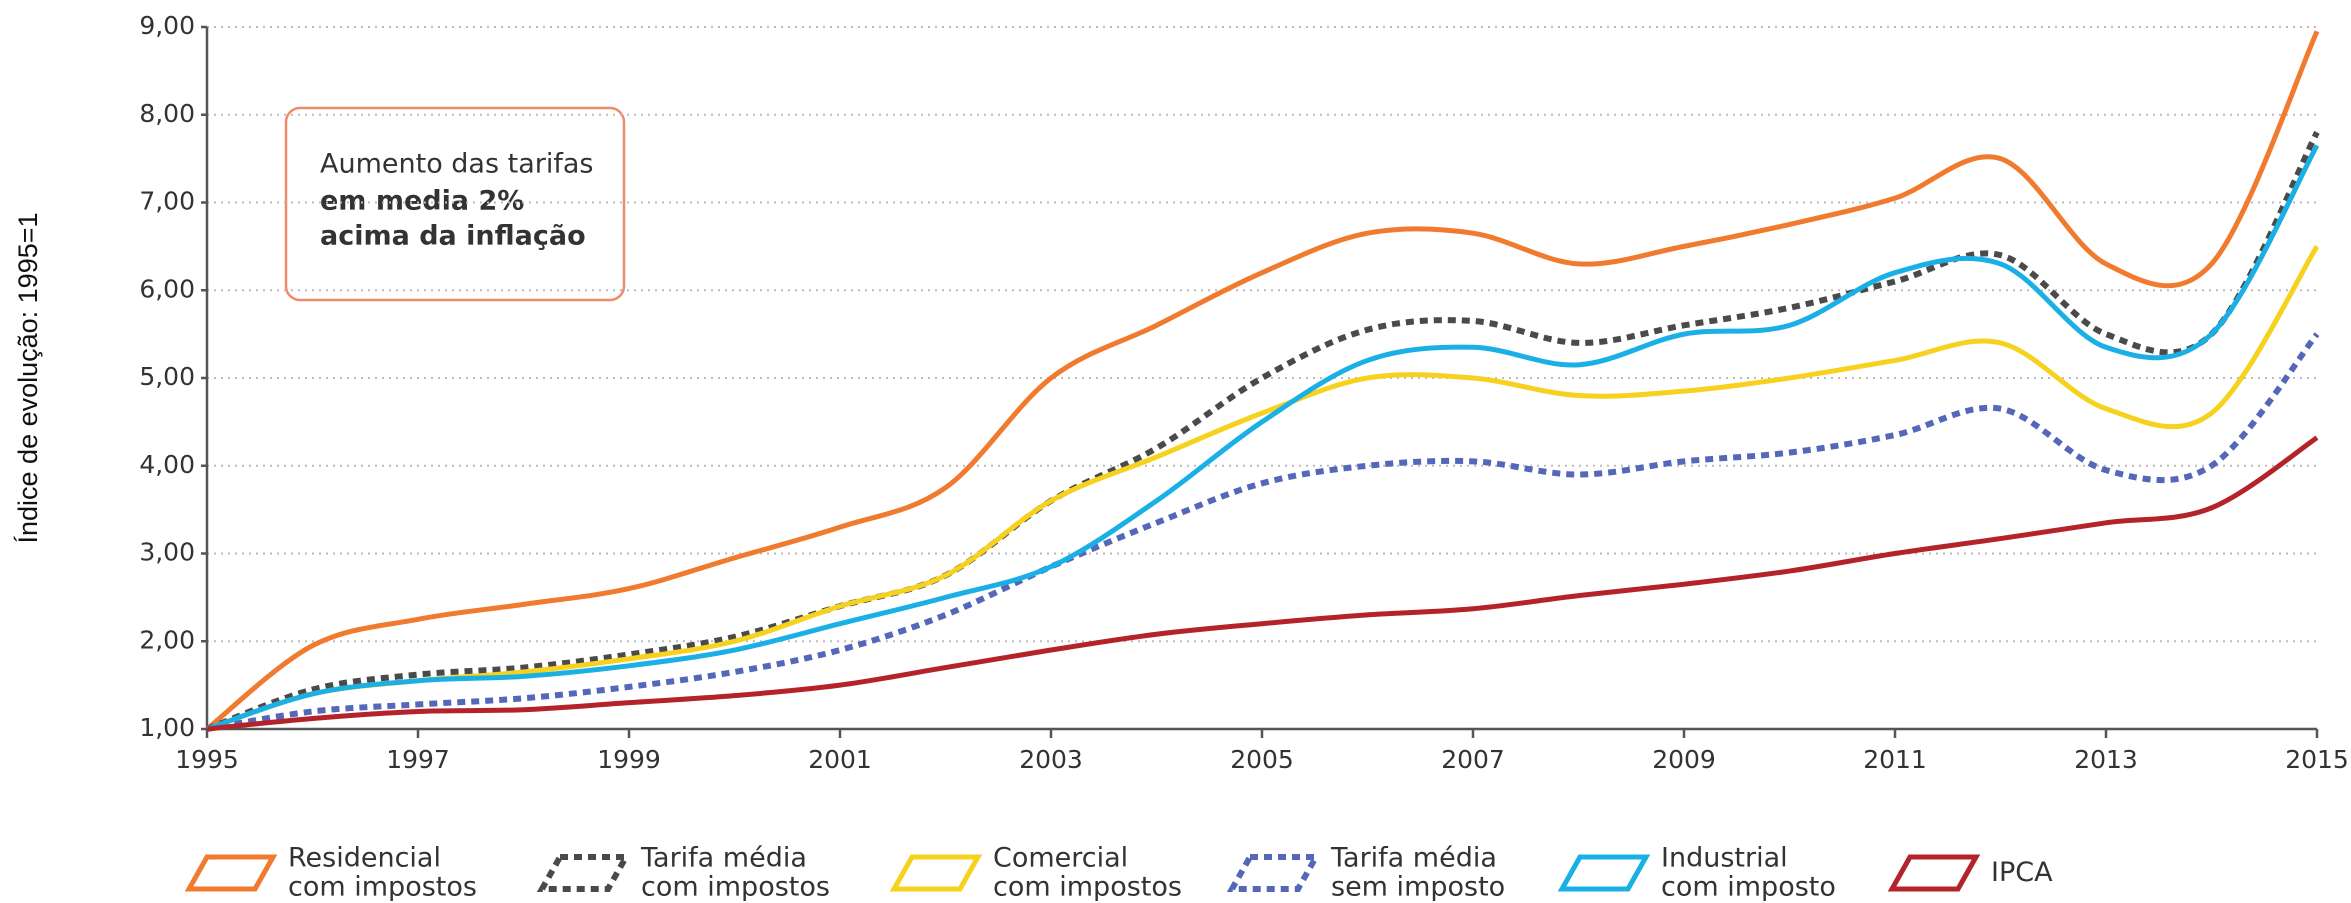 Image resolution: width=2351 pixels, height=903 pixels. Describe the element at coordinates (382, 872) in the screenshot. I see `legend-label: Residencial com impostos` at that location.